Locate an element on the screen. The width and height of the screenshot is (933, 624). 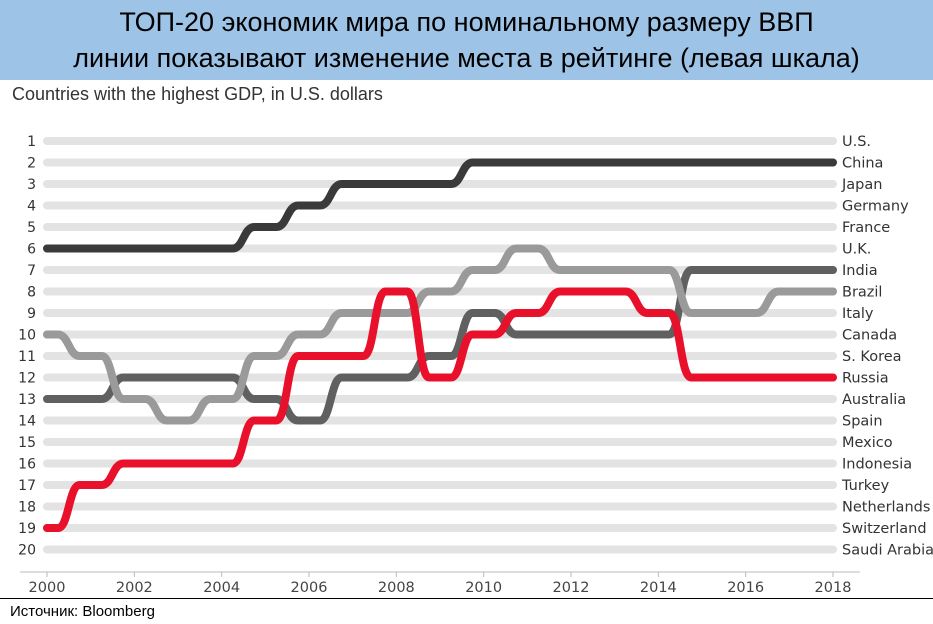
x-tick-label: 2002 is located at coordinates (134, 588).